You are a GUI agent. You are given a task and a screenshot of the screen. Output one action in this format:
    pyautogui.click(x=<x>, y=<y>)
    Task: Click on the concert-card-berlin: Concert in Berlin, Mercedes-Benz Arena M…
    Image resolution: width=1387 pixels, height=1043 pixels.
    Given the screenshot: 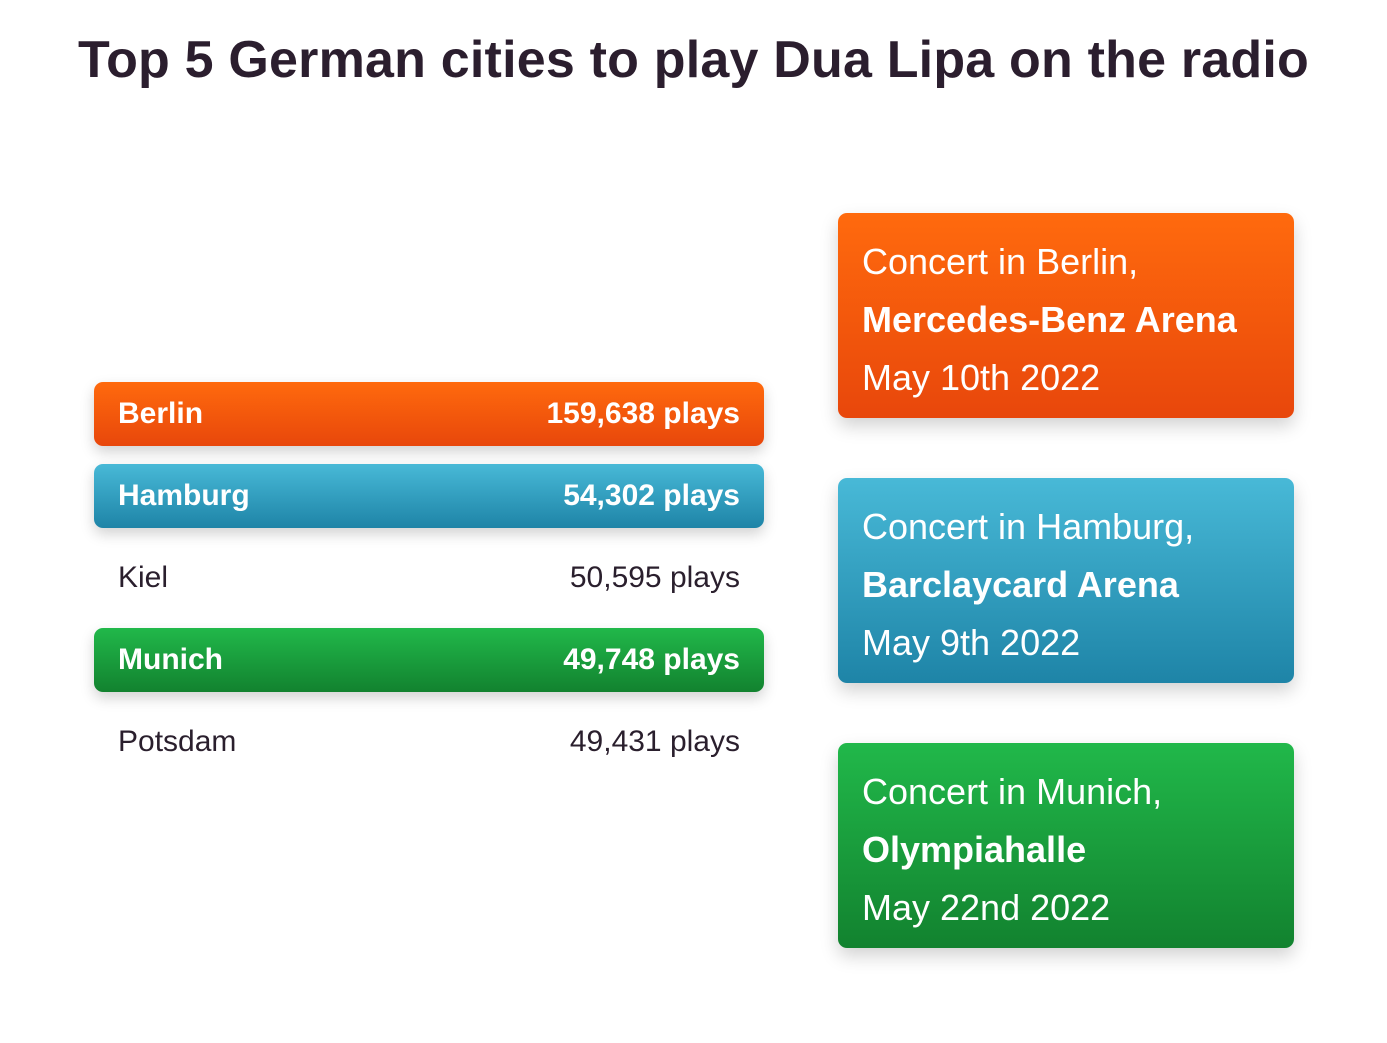 What is the action you would take?
    pyautogui.click(x=1066, y=315)
    